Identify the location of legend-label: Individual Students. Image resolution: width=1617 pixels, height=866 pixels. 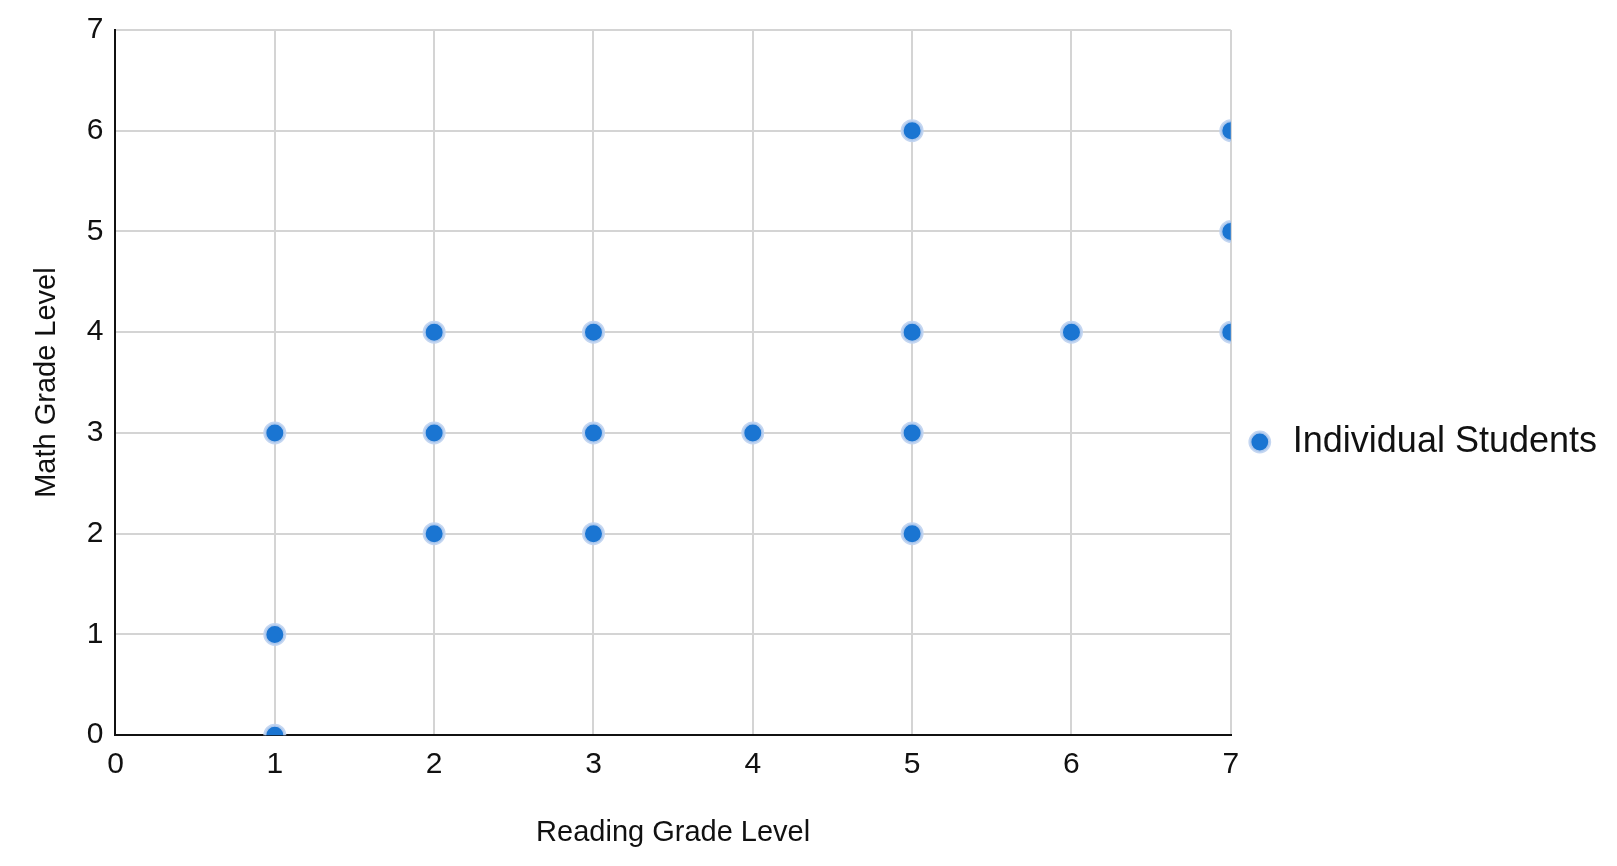
(1445, 439).